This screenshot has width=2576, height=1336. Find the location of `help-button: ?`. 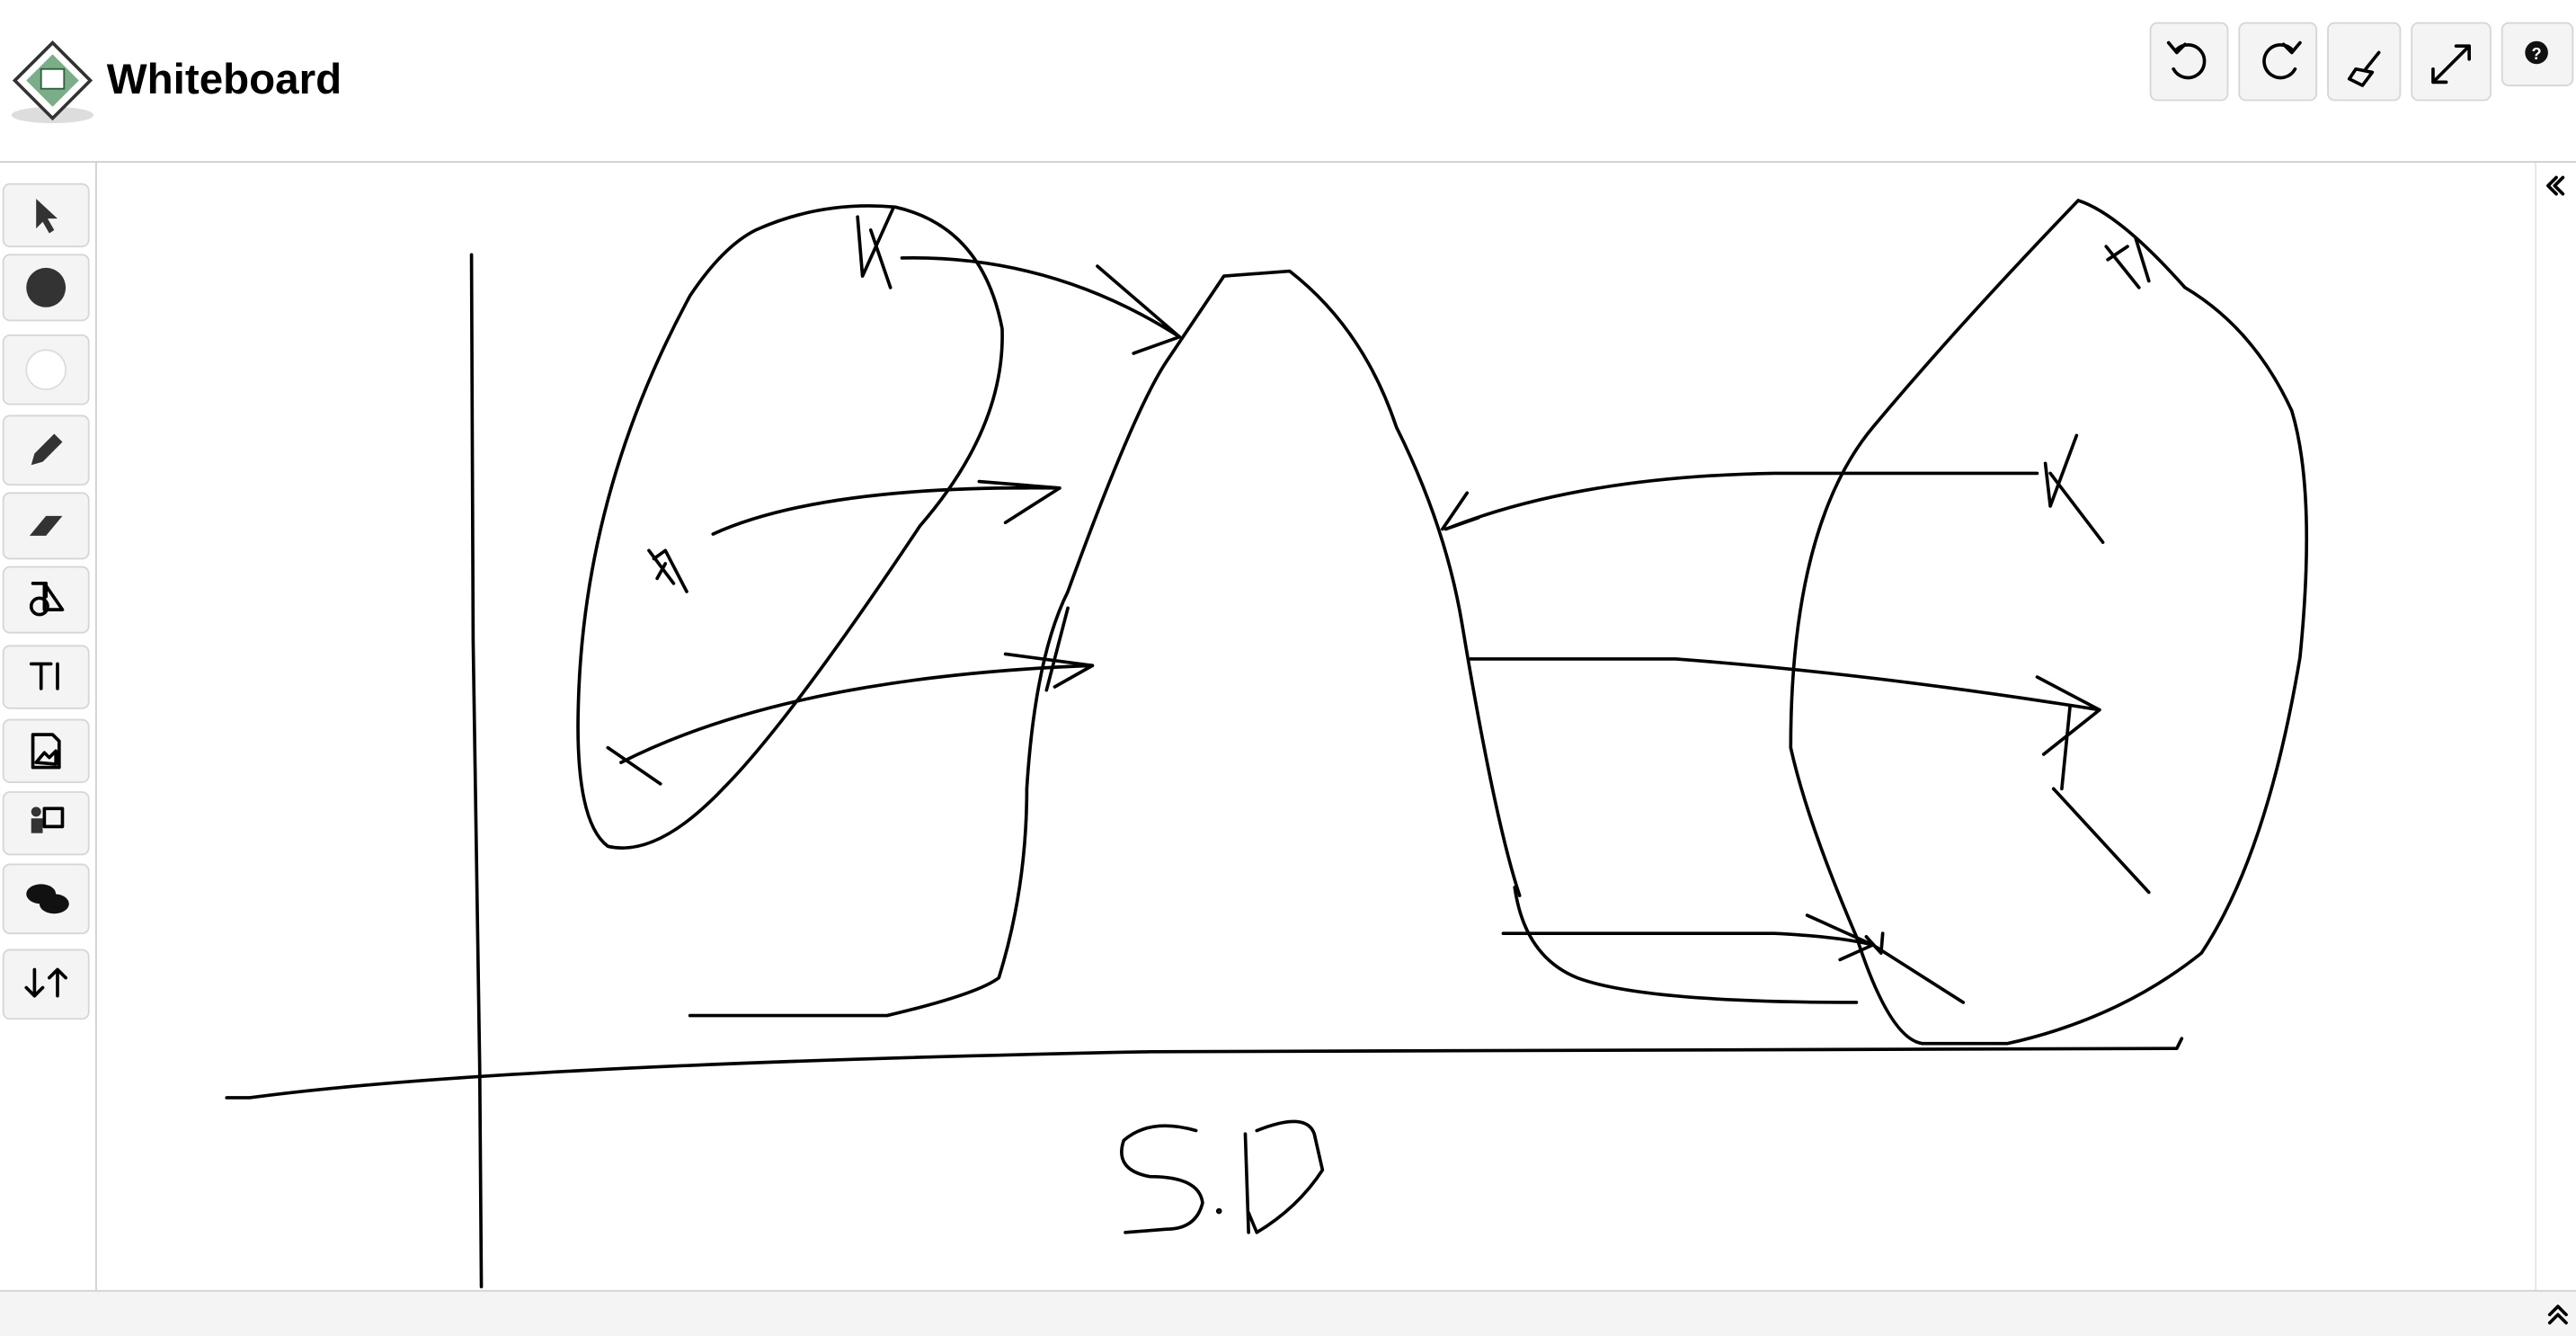

help-button: ? is located at coordinates (2537, 54).